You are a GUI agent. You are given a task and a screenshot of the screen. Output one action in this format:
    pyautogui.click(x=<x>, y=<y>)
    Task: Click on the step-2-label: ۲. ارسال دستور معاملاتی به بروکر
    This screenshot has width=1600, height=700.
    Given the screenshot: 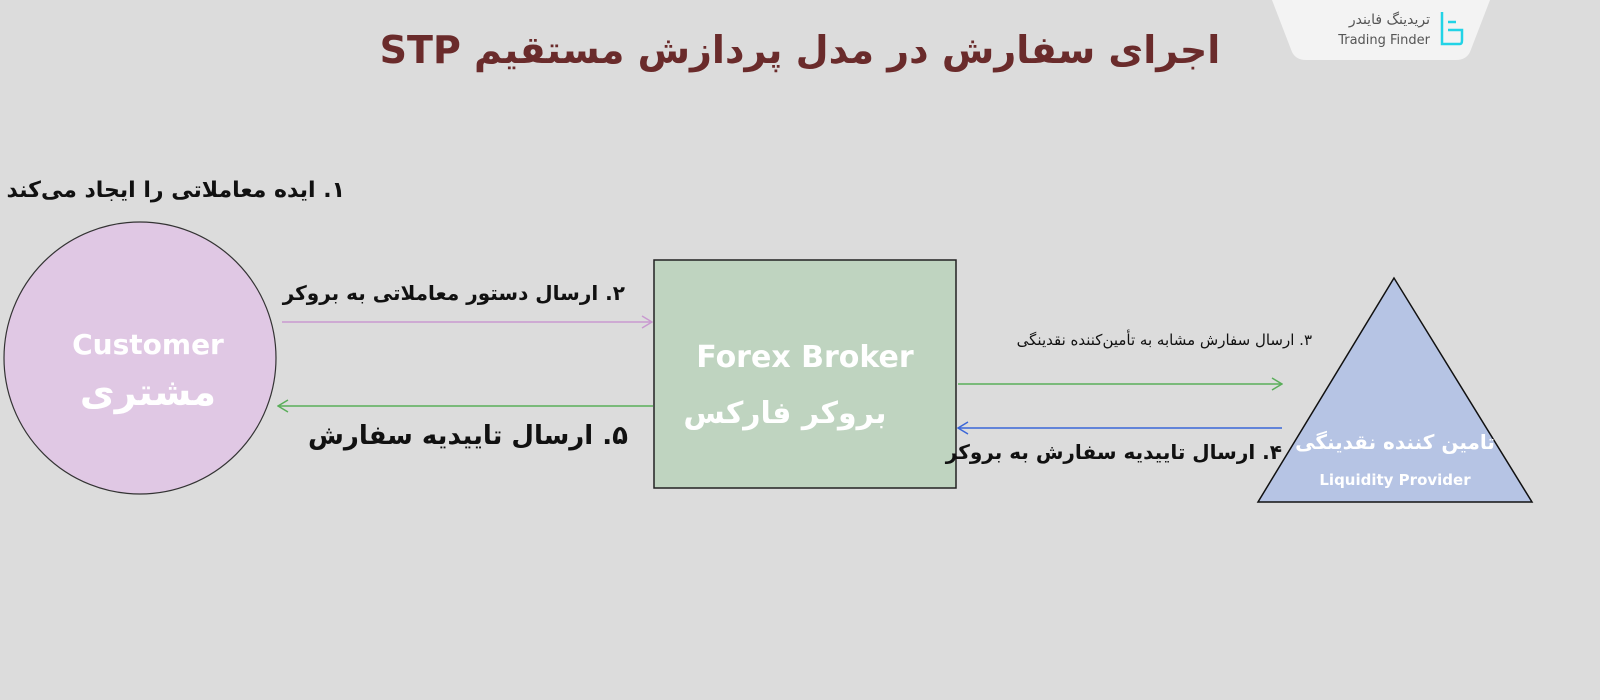 What is the action you would take?
    pyautogui.click(x=453, y=293)
    